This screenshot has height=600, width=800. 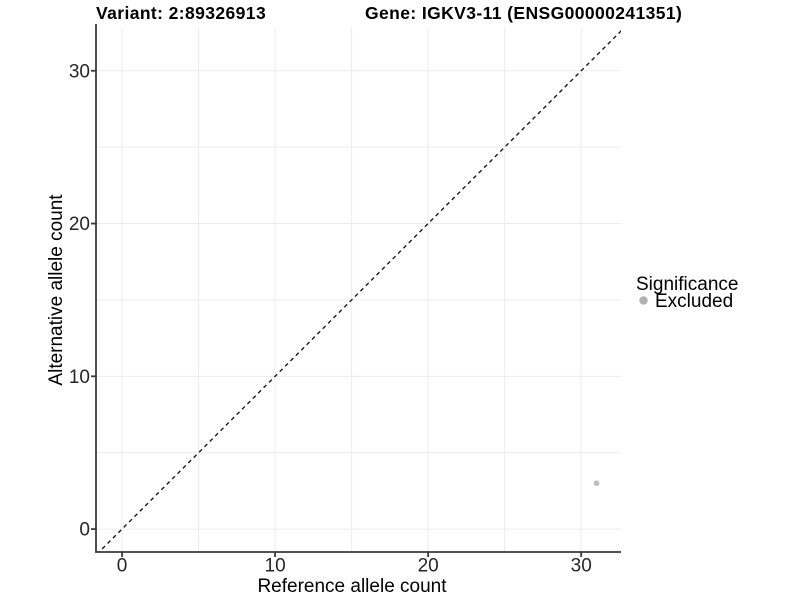 I want to click on data-point, so click(x=596, y=483).